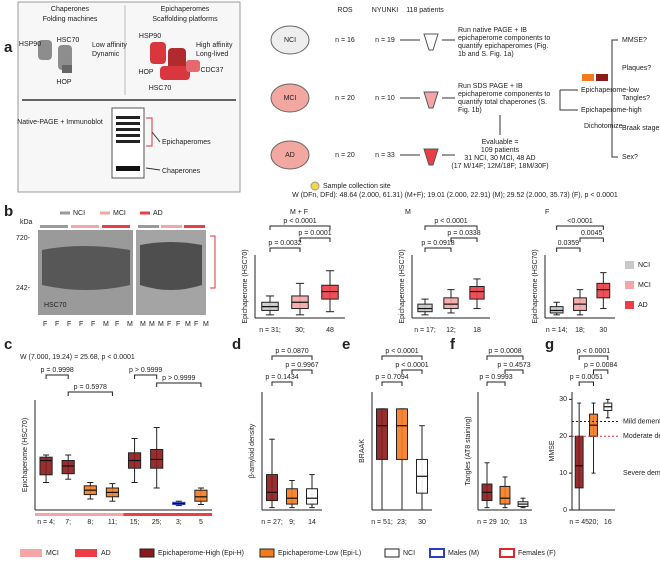 Image resolution: width=660 pixels, height=563 pixels. What do you see at coordinates (425, 330) in the screenshot?
I see `x-tick-label: n = 17;` at bounding box center [425, 330].